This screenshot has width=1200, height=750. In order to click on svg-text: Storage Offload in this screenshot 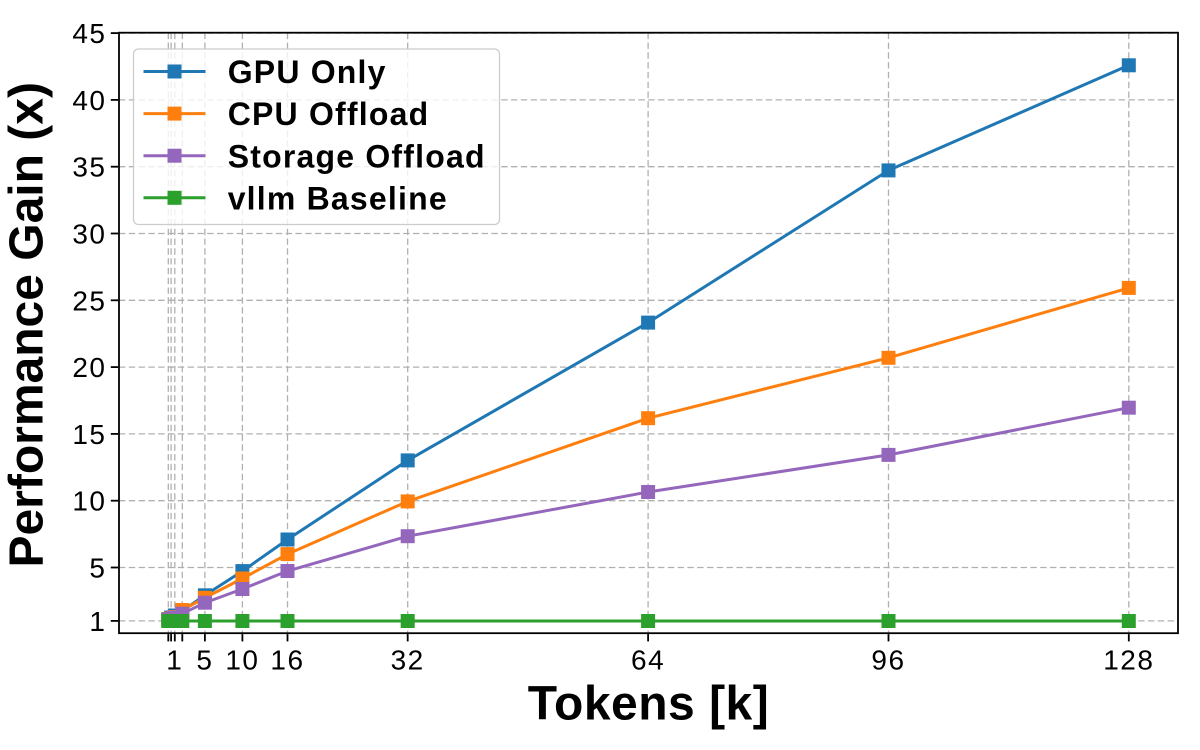, I will do `click(357, 156)`.